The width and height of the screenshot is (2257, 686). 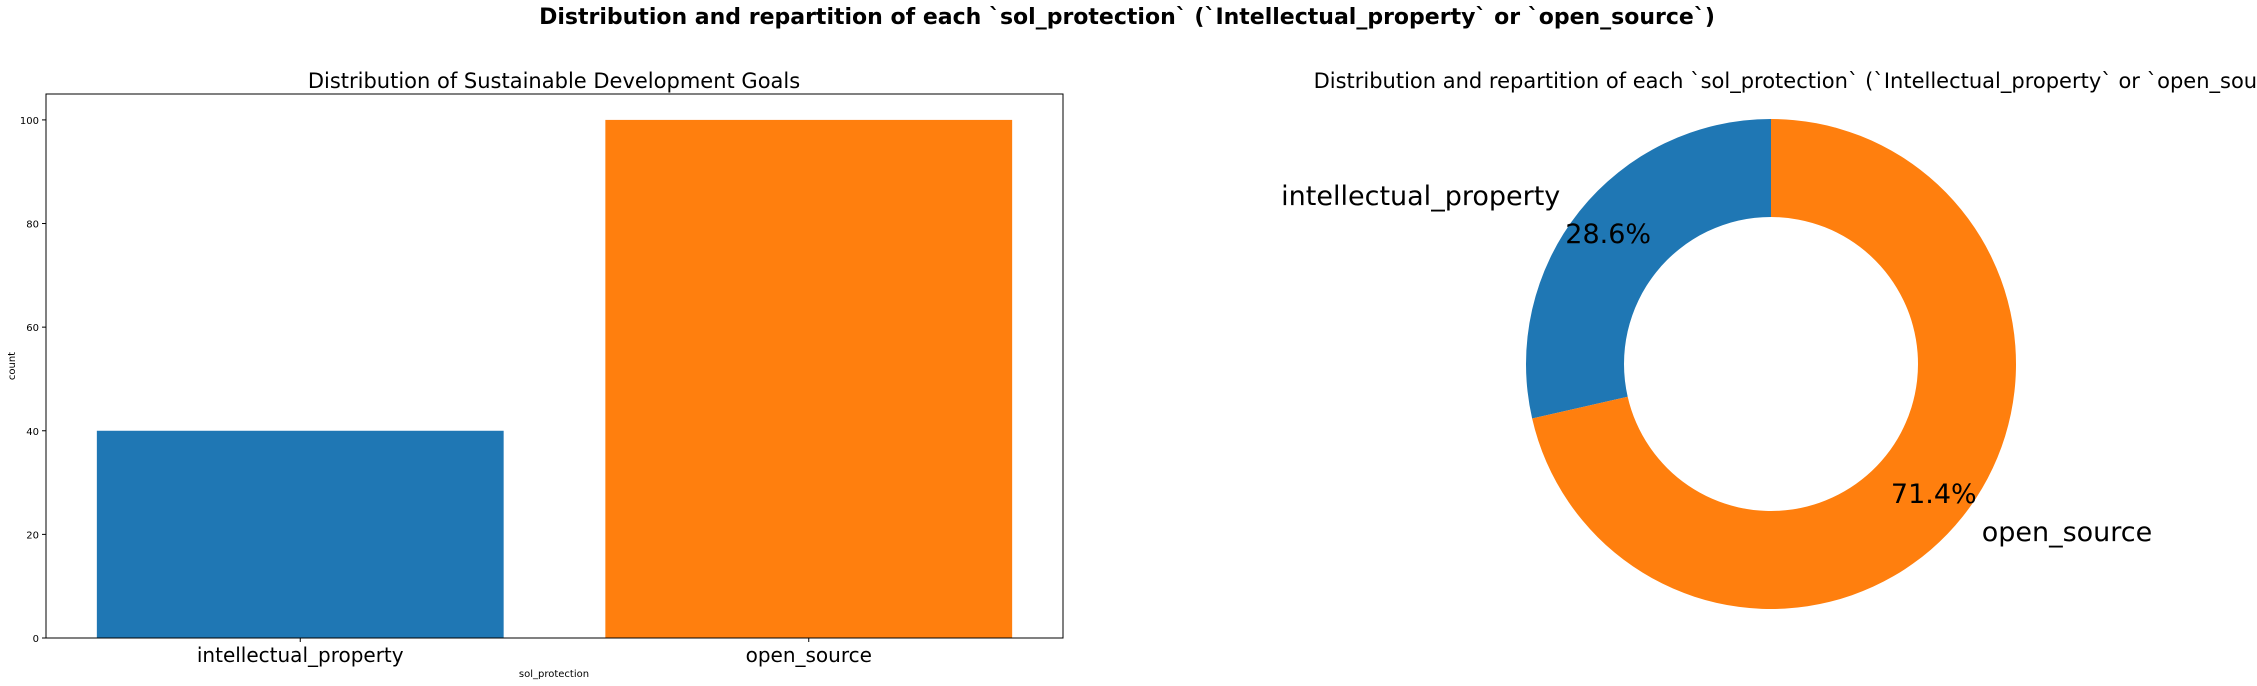 I want to click on pie-percent-intellectual_property: 28.6%, so click(x=1608, y=234).